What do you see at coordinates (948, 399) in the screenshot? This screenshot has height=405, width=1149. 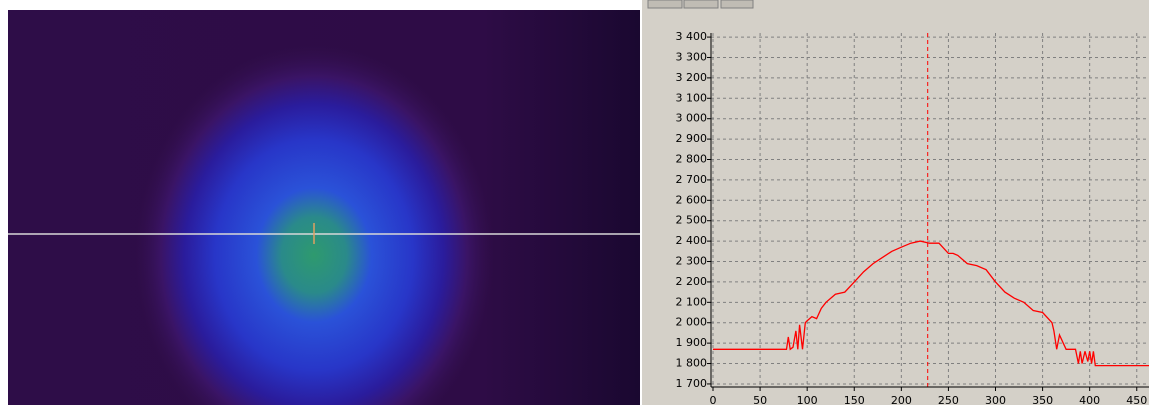 I see `x-tick-label: 250` at bounding box center [948, 399].